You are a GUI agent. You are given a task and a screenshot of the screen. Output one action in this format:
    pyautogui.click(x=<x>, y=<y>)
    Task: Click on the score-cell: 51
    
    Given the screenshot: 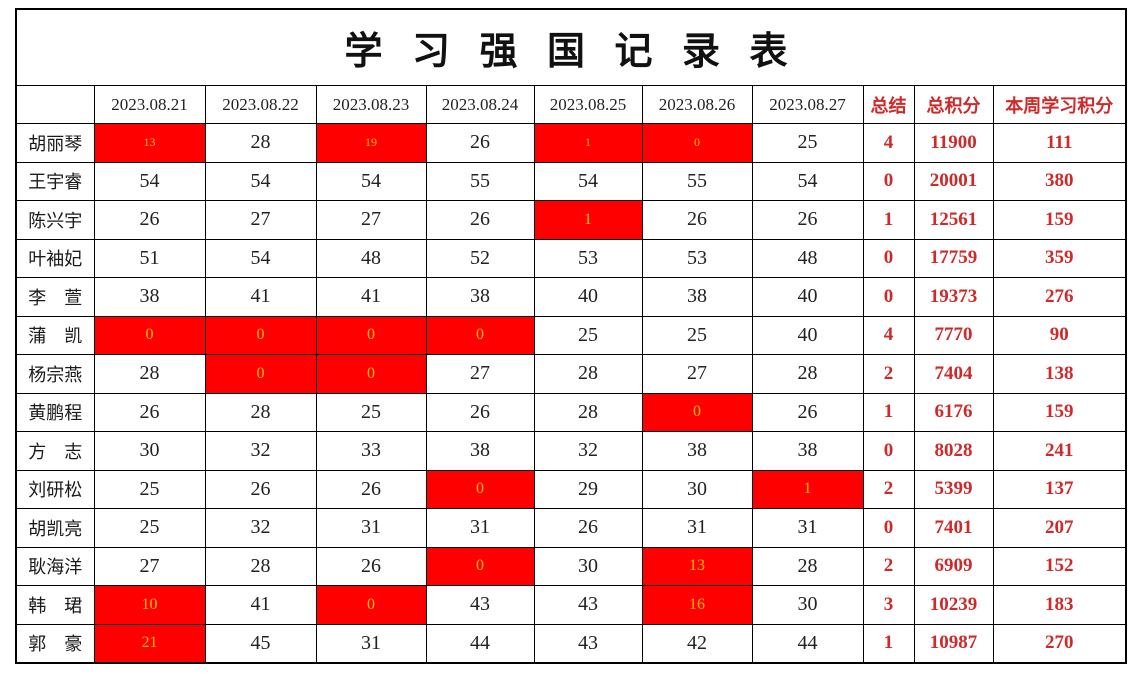 What is the action you would take?
    pyautogui.click(x=149, y=258)
    